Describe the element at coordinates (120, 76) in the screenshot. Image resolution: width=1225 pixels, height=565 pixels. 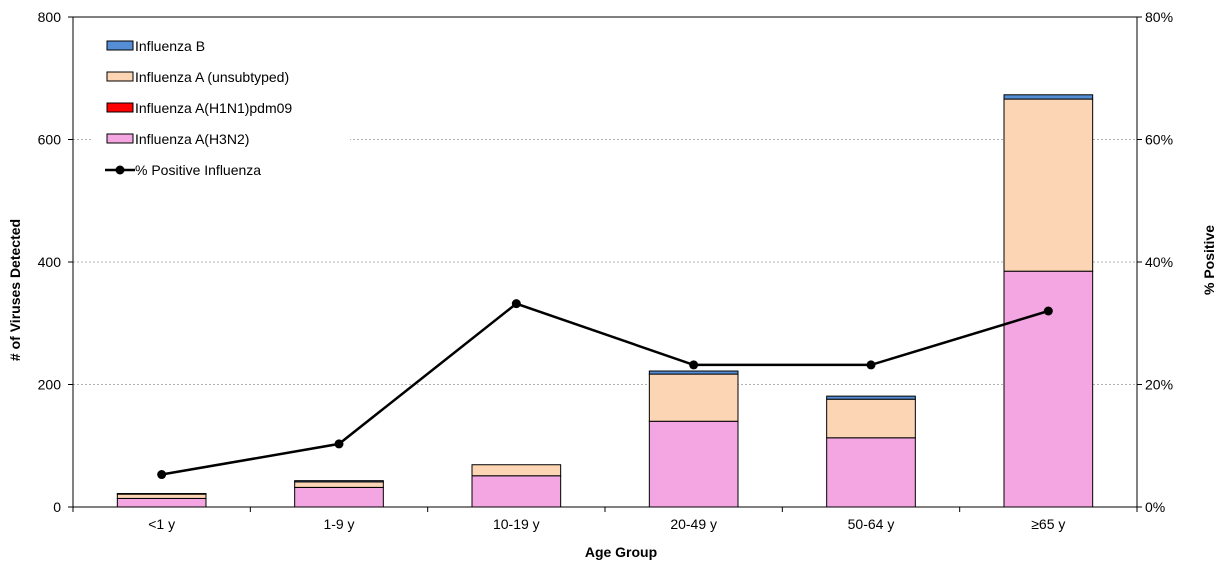
I see `legend-swatch-influenza-a-unsubtyped` at that location.